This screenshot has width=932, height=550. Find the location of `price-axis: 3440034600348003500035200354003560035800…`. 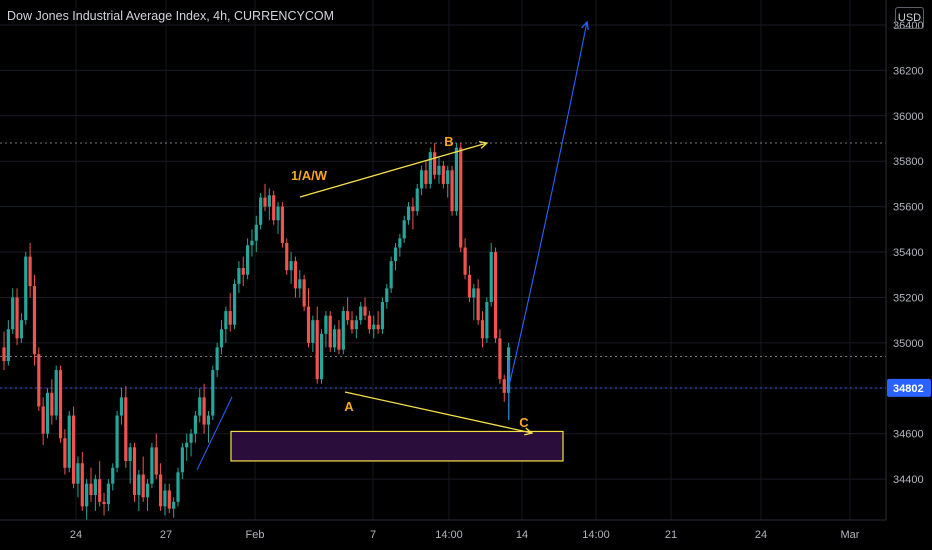

price-axis: 3440034600348003500035200354003560035800… is located at coordinates (904, 260).